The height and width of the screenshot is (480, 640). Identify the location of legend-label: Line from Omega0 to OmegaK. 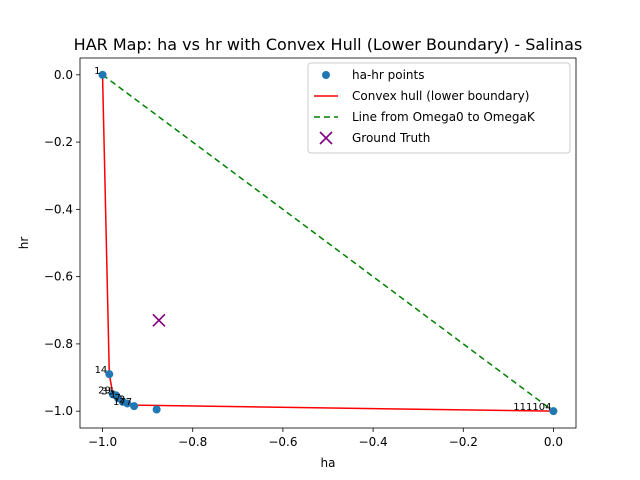
(444, 117).